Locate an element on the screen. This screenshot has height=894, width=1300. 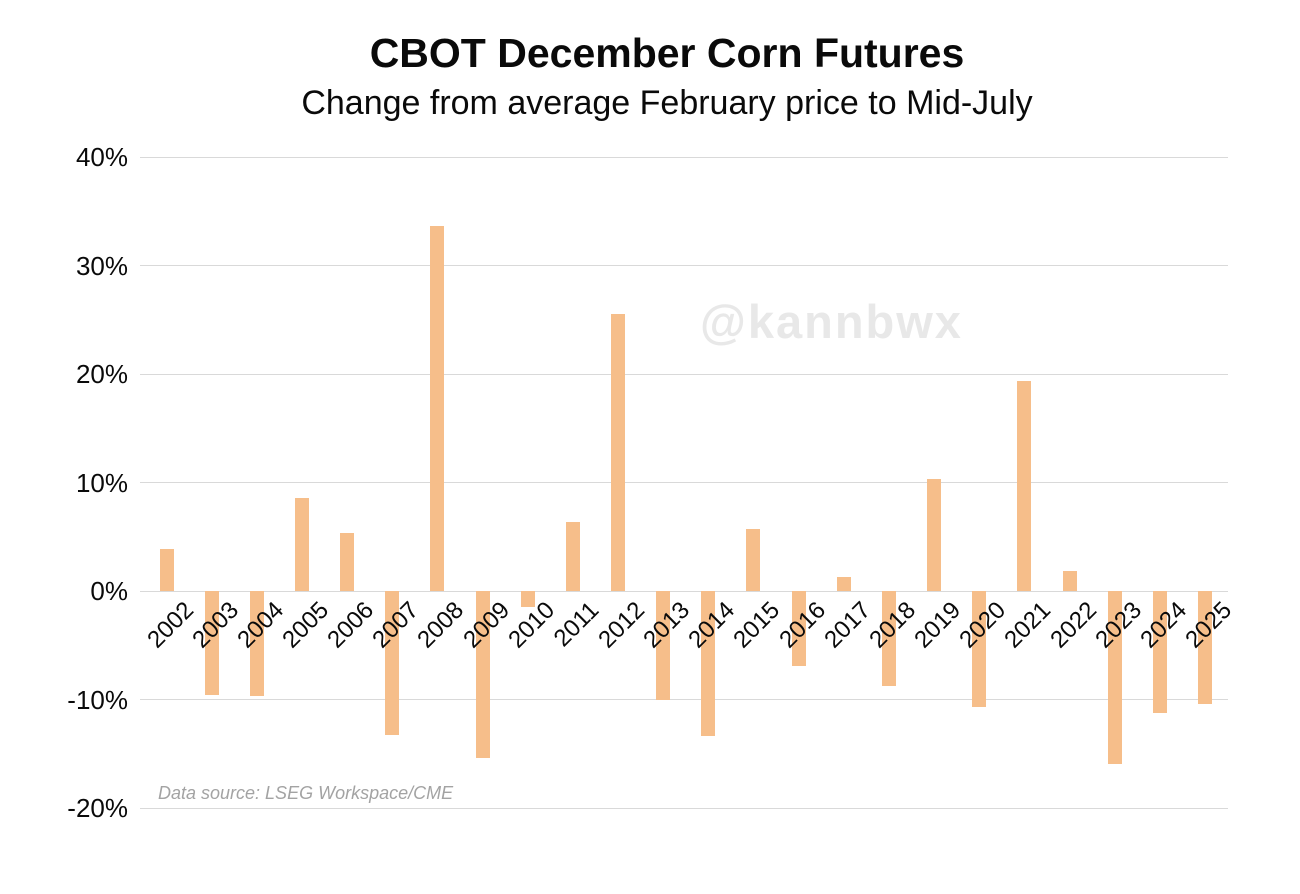
bar-2007 is located at coordinates (392, 663).